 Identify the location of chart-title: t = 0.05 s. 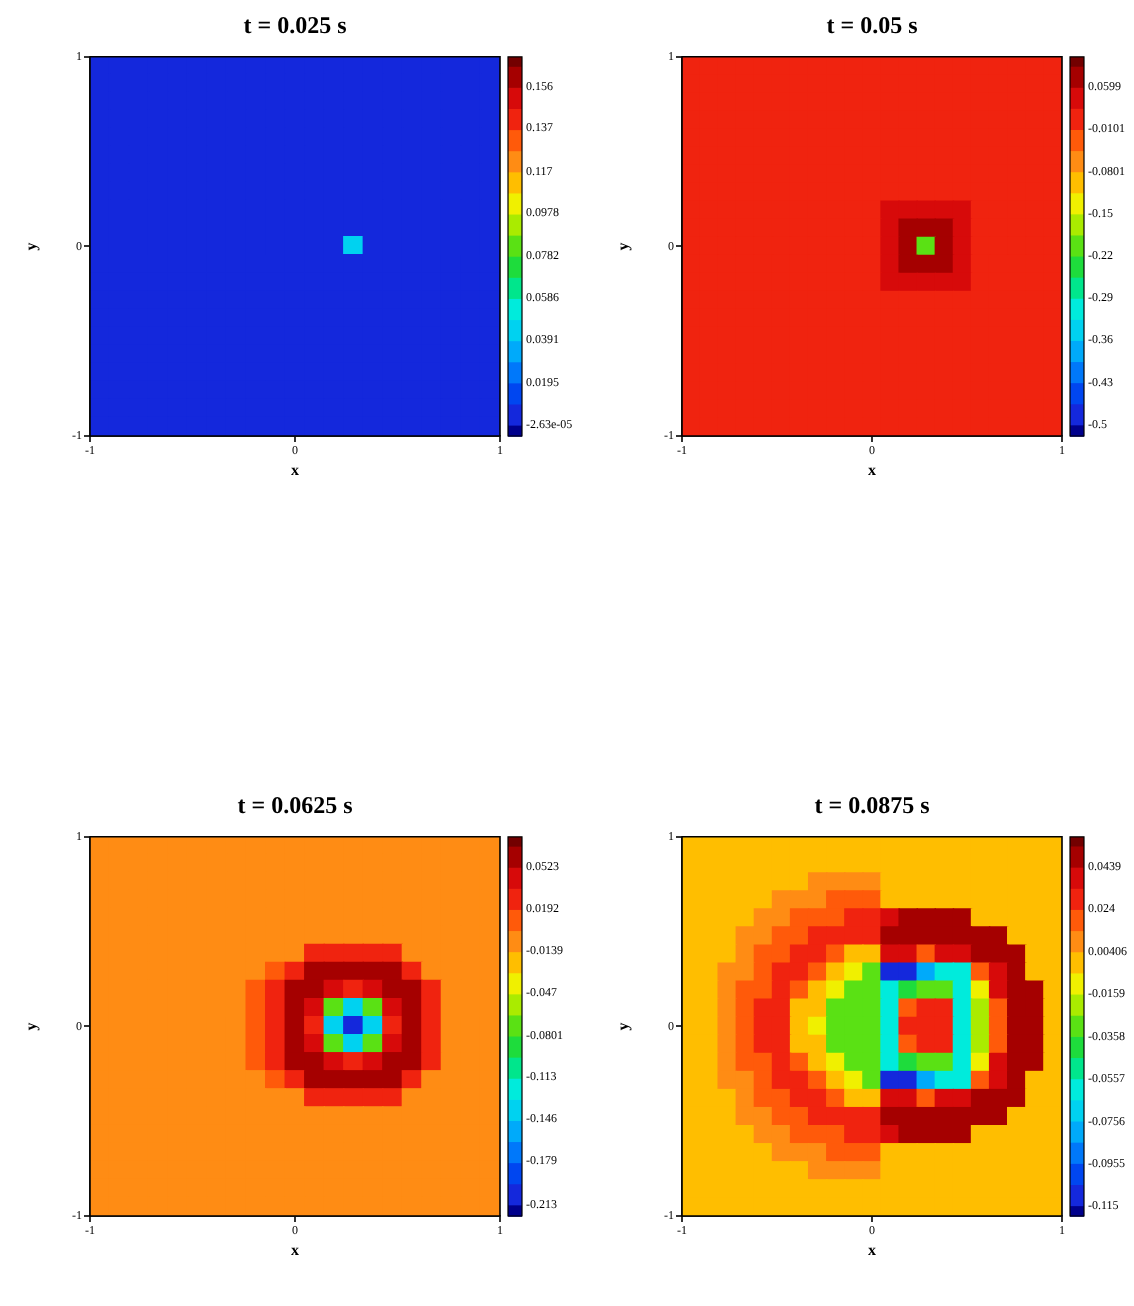
(872, 24).